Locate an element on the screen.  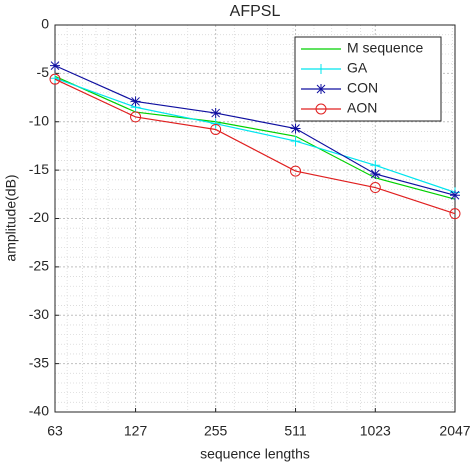
y-tick-label: -5 is located at coordinates (43, 72).